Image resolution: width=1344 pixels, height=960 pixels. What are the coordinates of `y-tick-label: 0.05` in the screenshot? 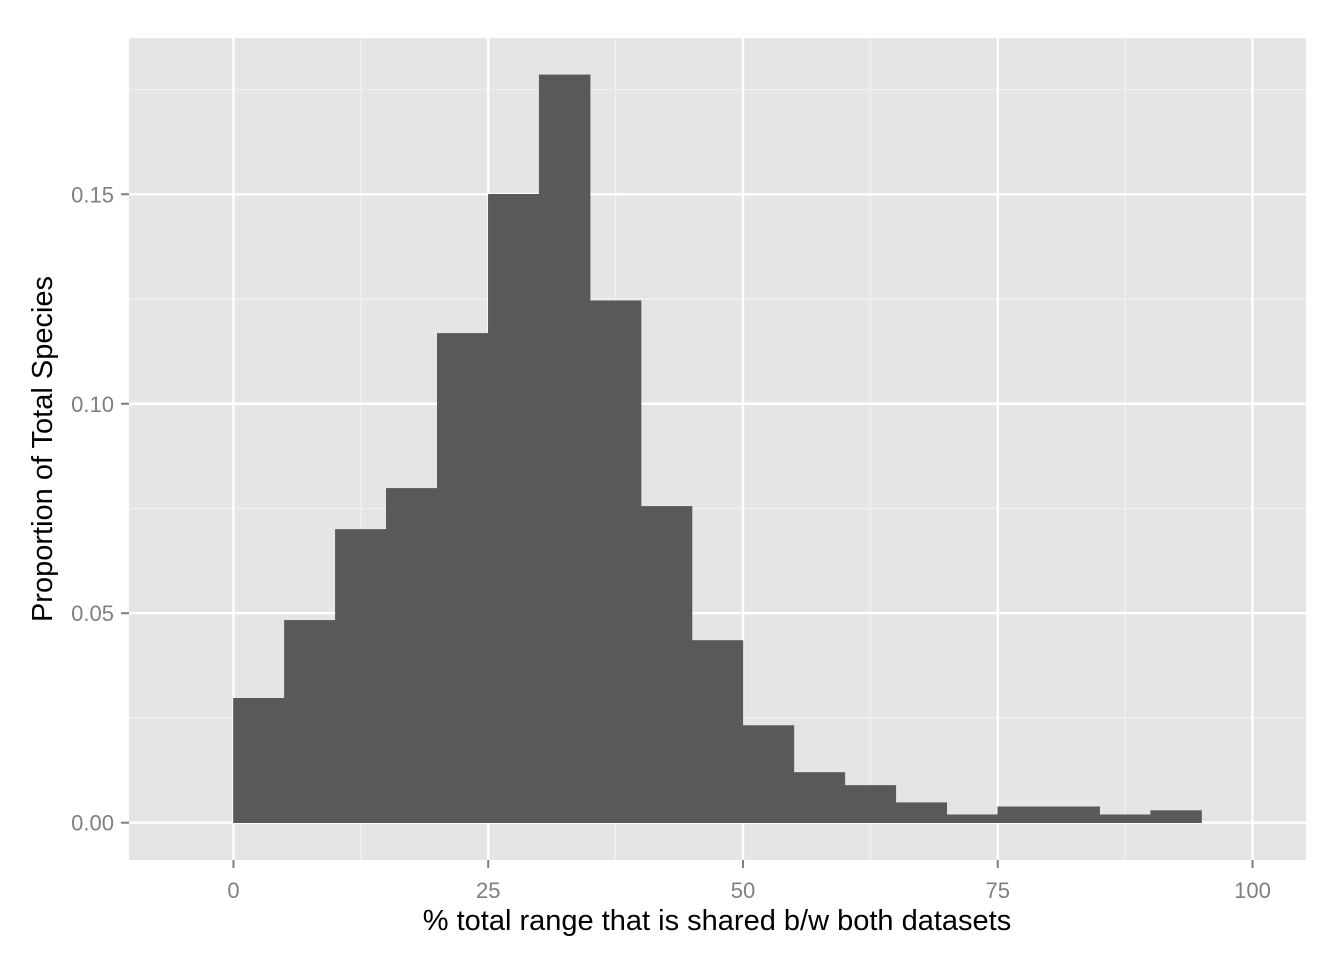 It's located at (92, 613).